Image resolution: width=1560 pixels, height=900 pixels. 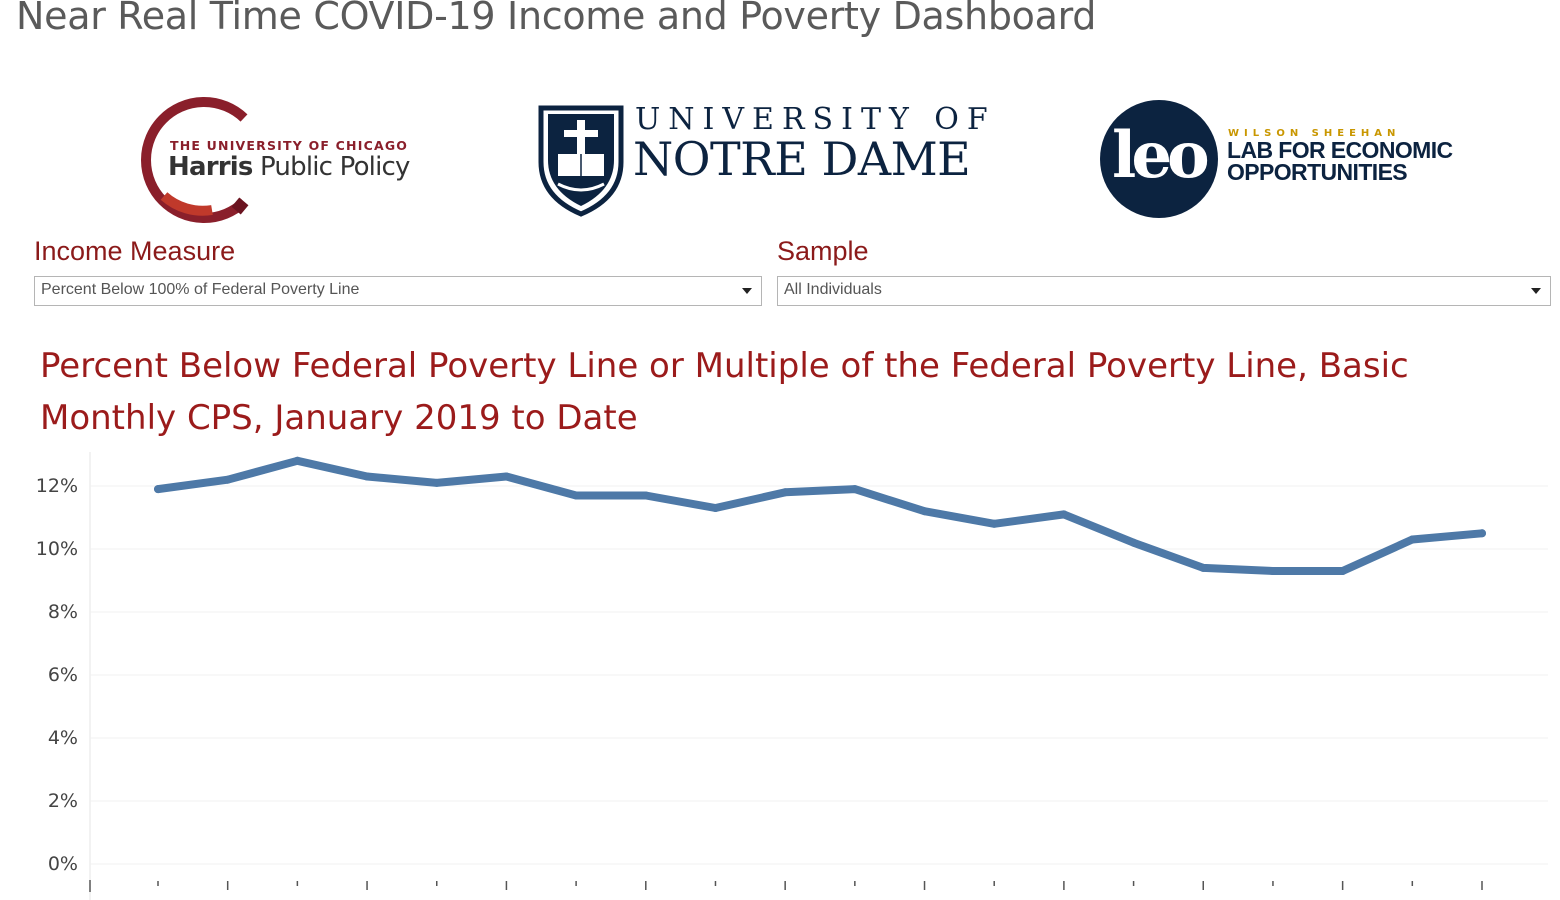 I want to click on leo-circle-icon, so click(x=1159, y=159).